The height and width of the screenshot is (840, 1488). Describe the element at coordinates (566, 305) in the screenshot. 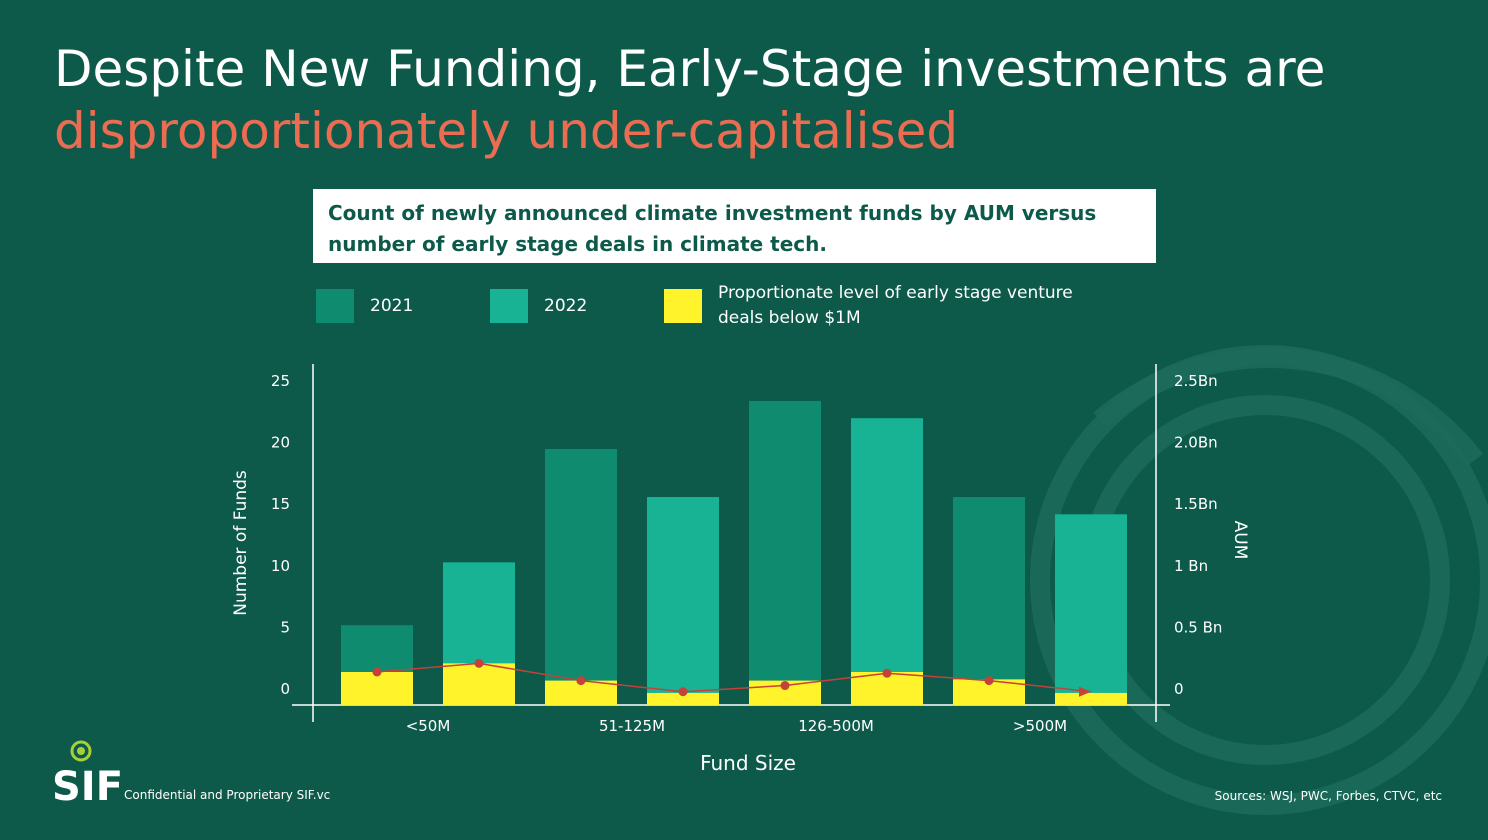

I see `legend-label-2022: 2022` at that location.